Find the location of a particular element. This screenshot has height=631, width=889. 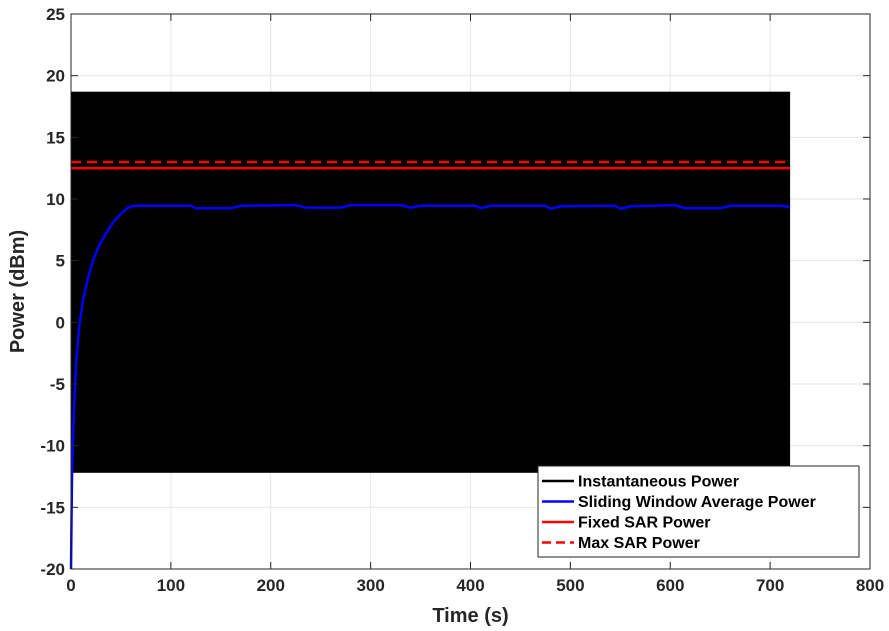

x-tick-label: 100 is located at coordinates (171, 585).